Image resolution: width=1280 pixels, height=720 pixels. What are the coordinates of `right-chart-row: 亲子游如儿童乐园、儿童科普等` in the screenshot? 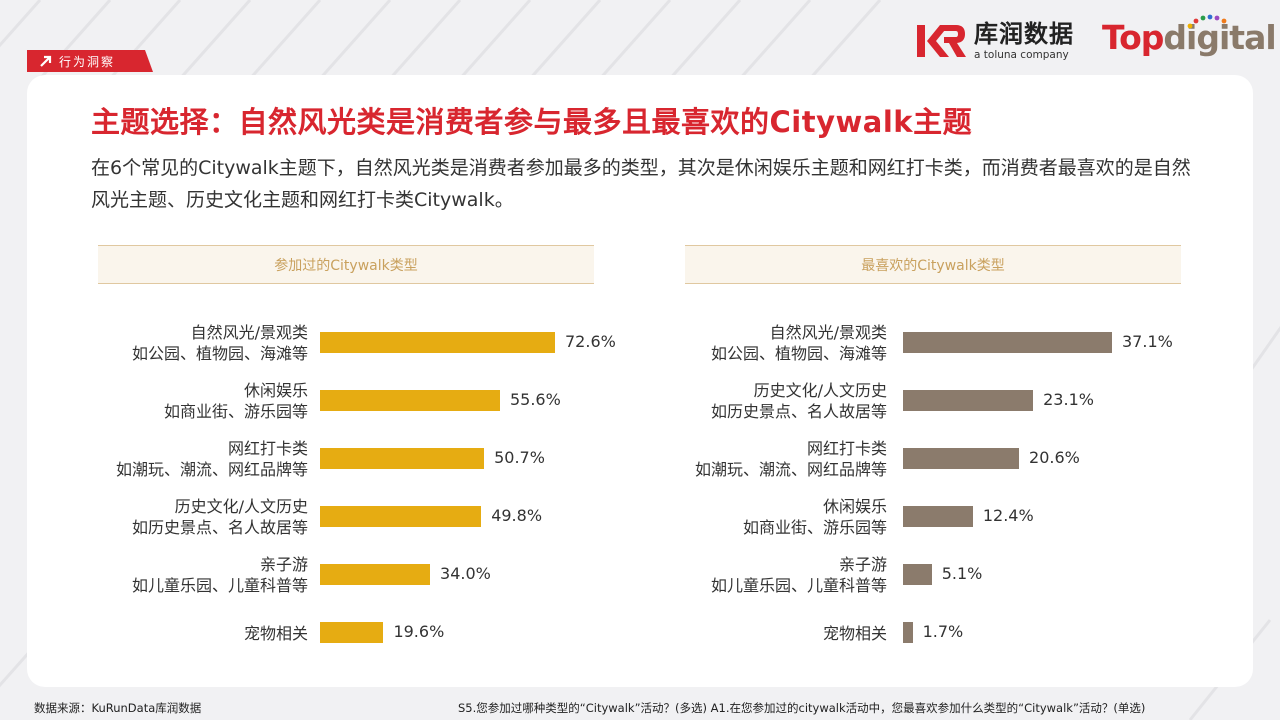 It's located at (772, 575).